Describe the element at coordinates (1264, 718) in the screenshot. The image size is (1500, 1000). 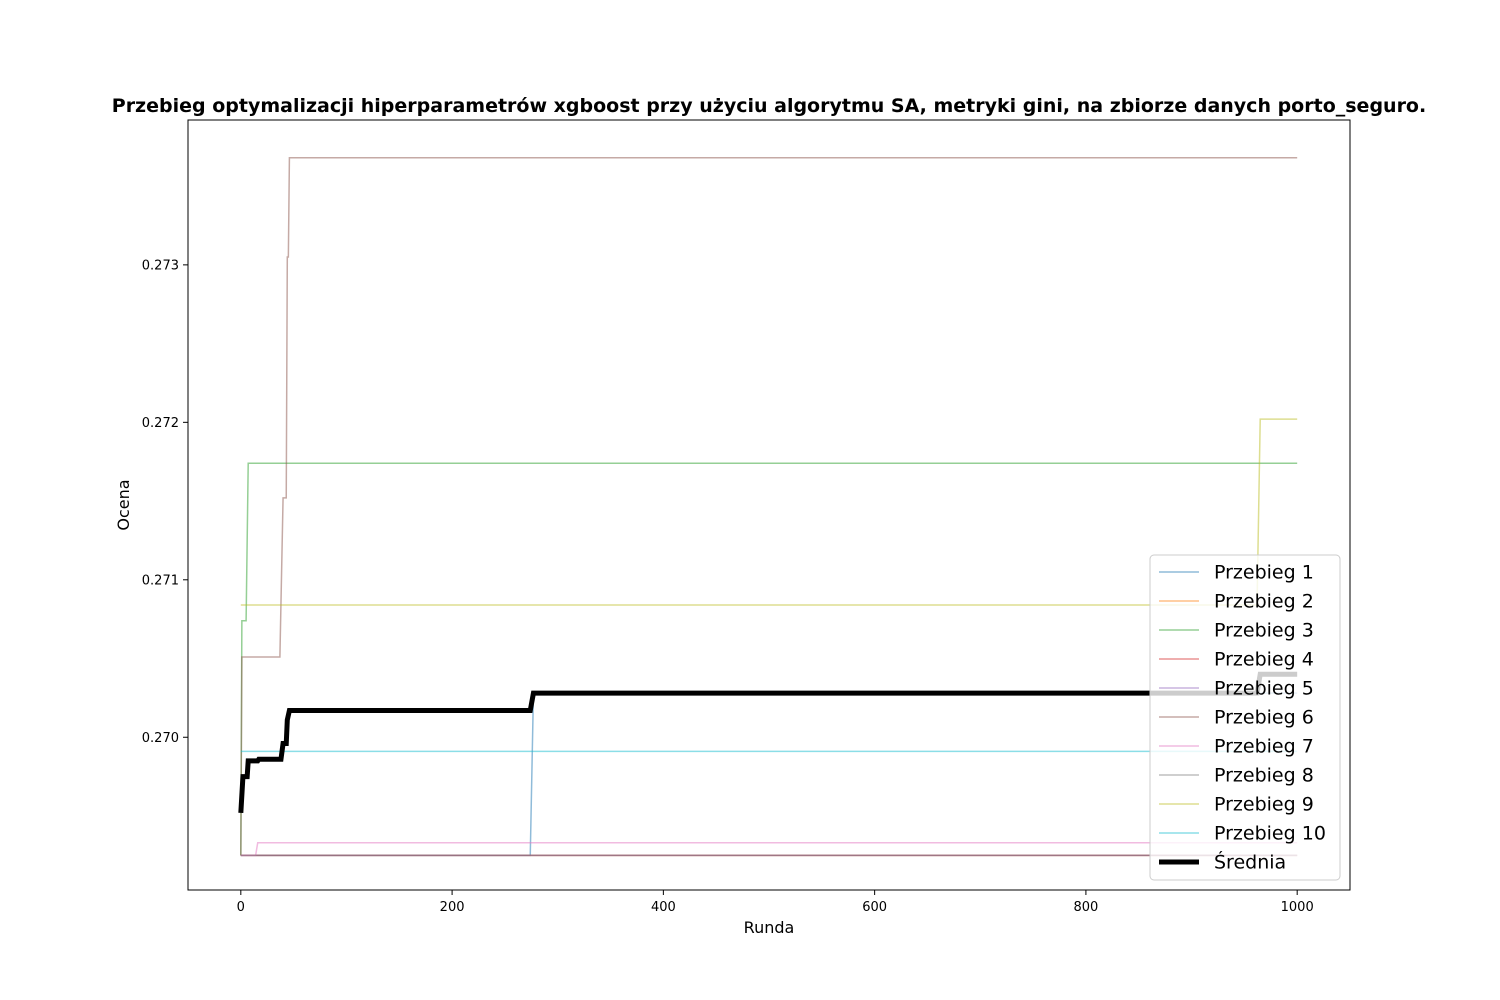
I see `legend-entry-6: Przebieg 6` at that location.